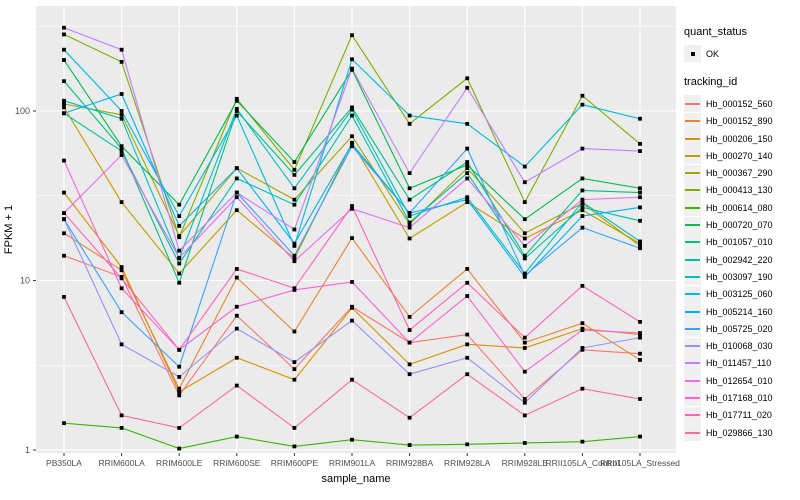 The height and width of the screenshot is (500, 800). What do you see at coordinates (742, 225) in the screenshot?
I see `legend-item-Hb_000720_070: Hb_000720_070` at bounding box center [742, 225].